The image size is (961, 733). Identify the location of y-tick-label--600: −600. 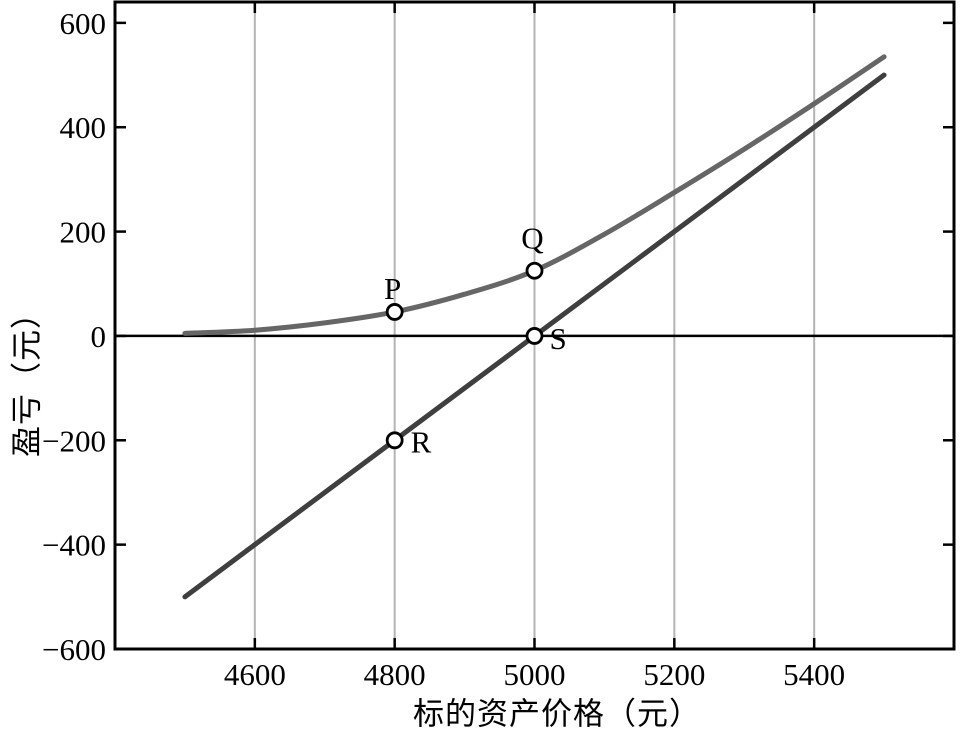
(74, 649).